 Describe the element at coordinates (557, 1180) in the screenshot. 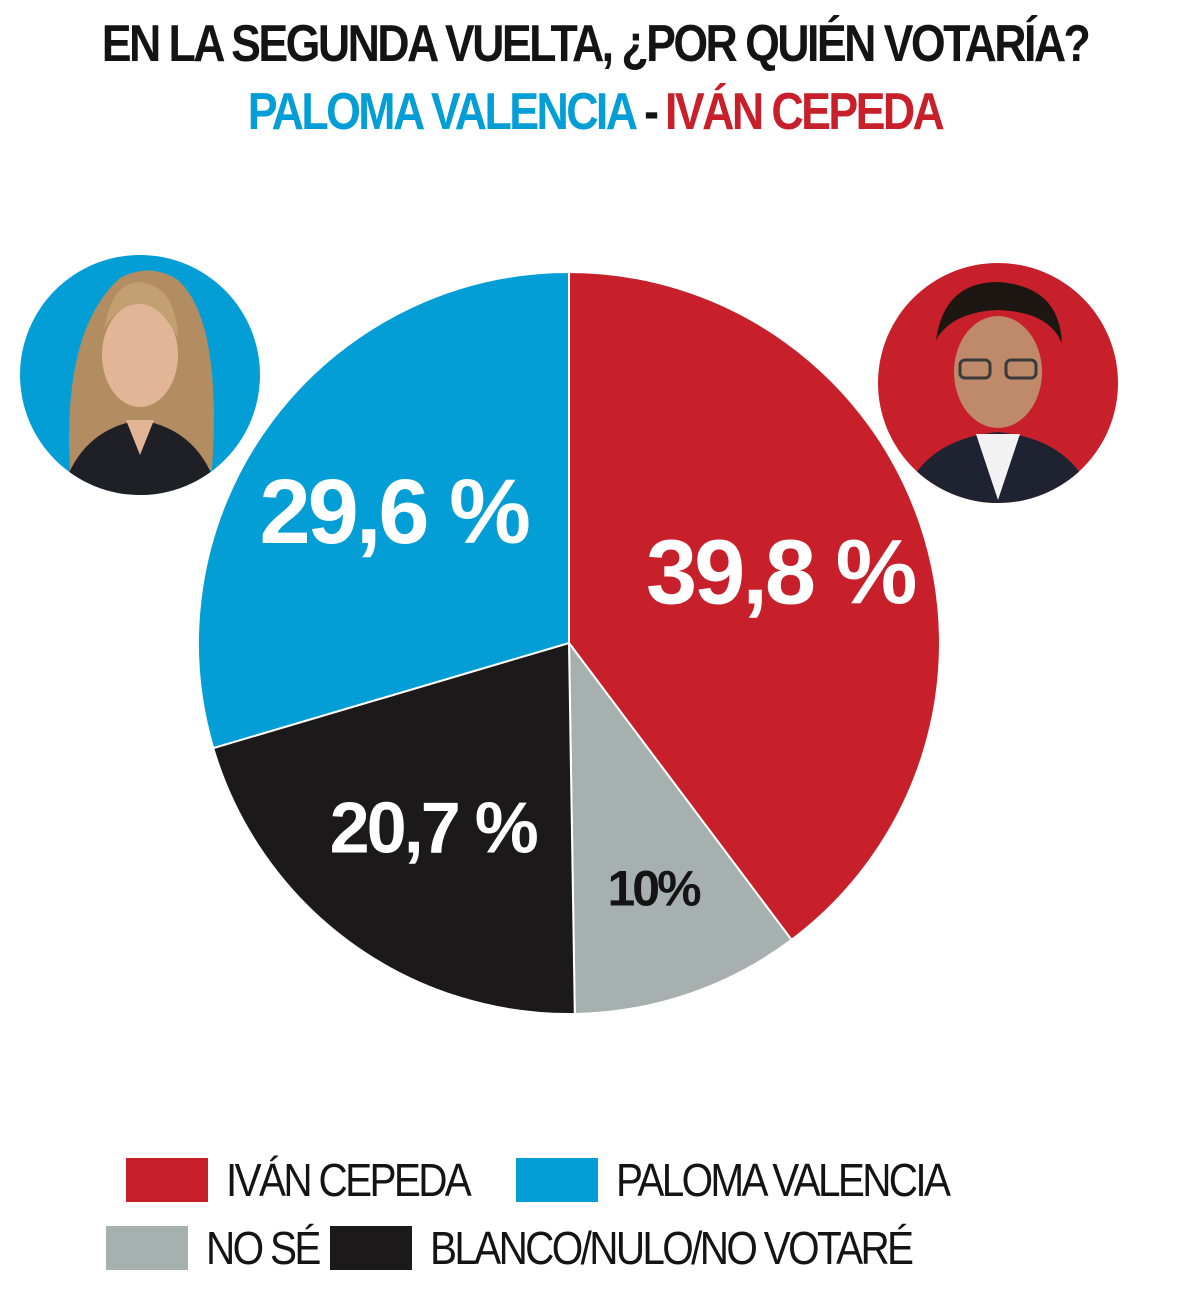

I see `legend-swatch-valencia` at that location.